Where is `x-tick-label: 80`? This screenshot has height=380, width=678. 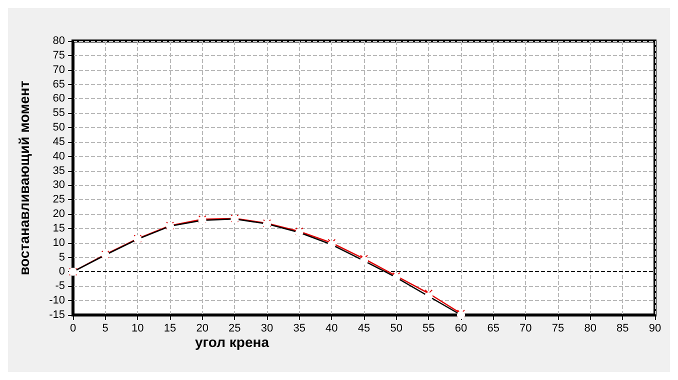 x-tick-label: 80 is located at coordinates (590, 328).